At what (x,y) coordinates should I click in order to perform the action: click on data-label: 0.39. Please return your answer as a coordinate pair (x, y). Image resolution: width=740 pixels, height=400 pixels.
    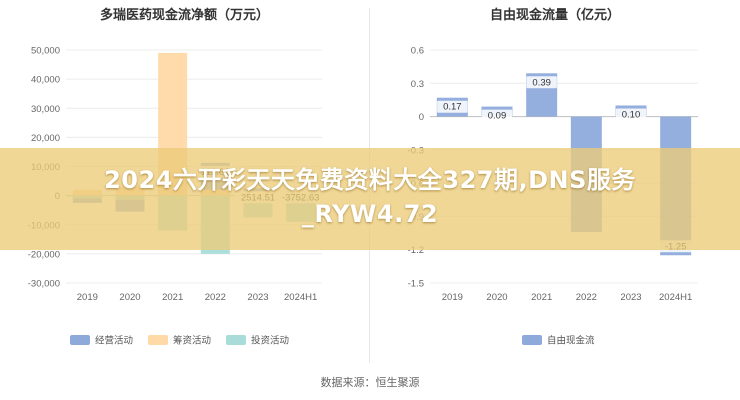
    Looking at the image, I should click on (541, 82).